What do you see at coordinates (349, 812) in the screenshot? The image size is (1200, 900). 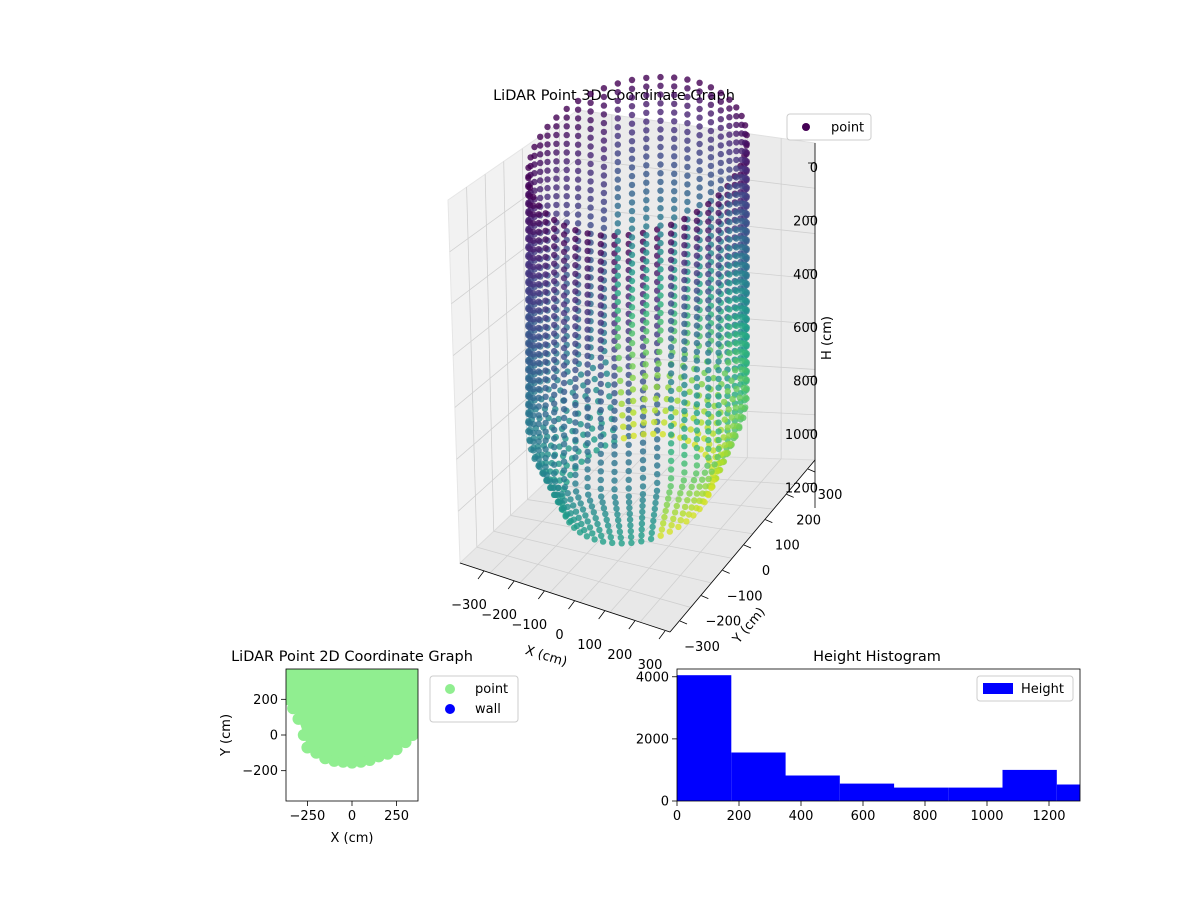 I see `x-ticks-2d: −250 0 250` at bounding box center [349, 812].